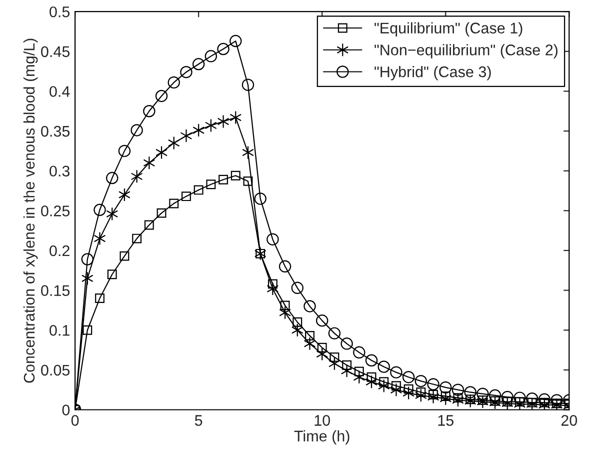 The width and height of the screenshot is (591, 463). Describe the element at coordinates (569, 420) in the screenshot. I see `x-tick-label: 20` at that location.